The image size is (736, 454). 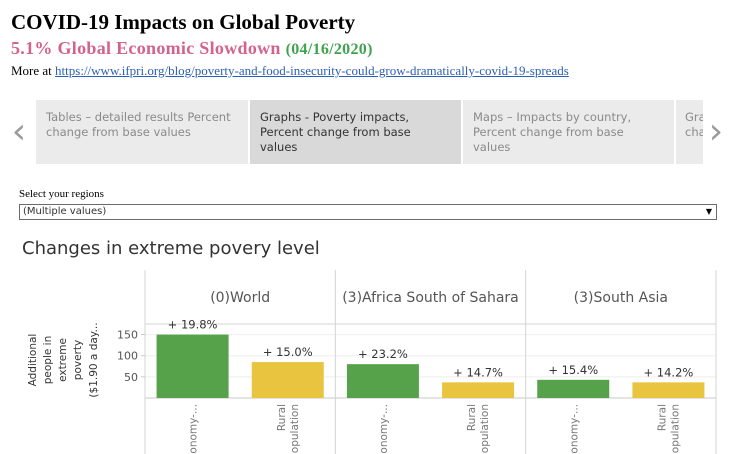 What do you see at coordinates (48, 360) in the screenshot?
I see `y-axis-title-line: people in` at bounding box center [48, 360].